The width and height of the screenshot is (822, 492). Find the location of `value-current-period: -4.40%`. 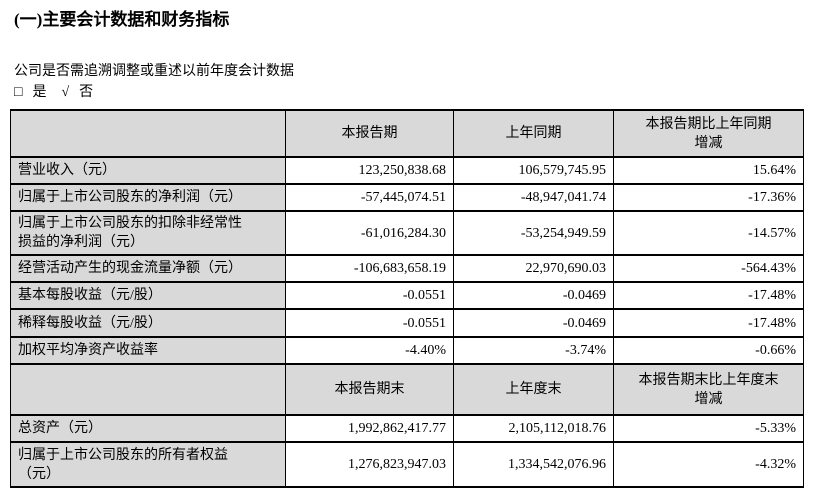

value-current-period: -4.40% is located at coordinates (369, 350).